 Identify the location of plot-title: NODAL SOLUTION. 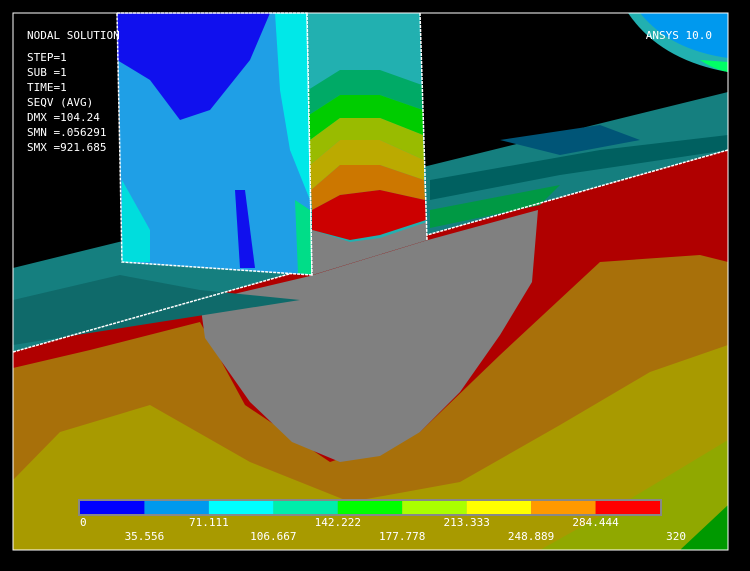
(73, 35).